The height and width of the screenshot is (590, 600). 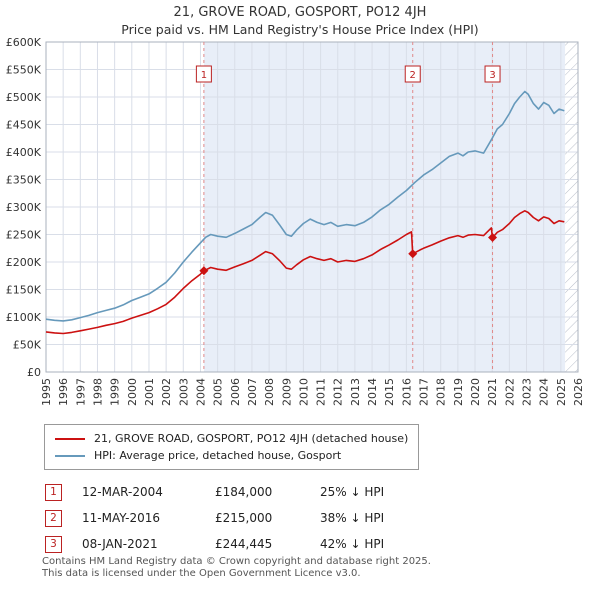 I want to click on property-line-swatch-icon, so click(x=70, y=438).